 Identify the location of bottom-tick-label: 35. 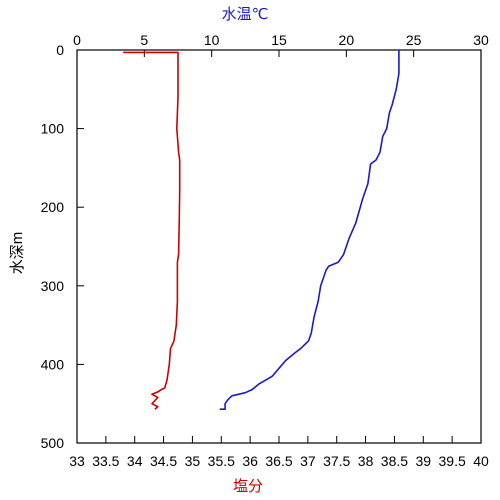
(193, 461).